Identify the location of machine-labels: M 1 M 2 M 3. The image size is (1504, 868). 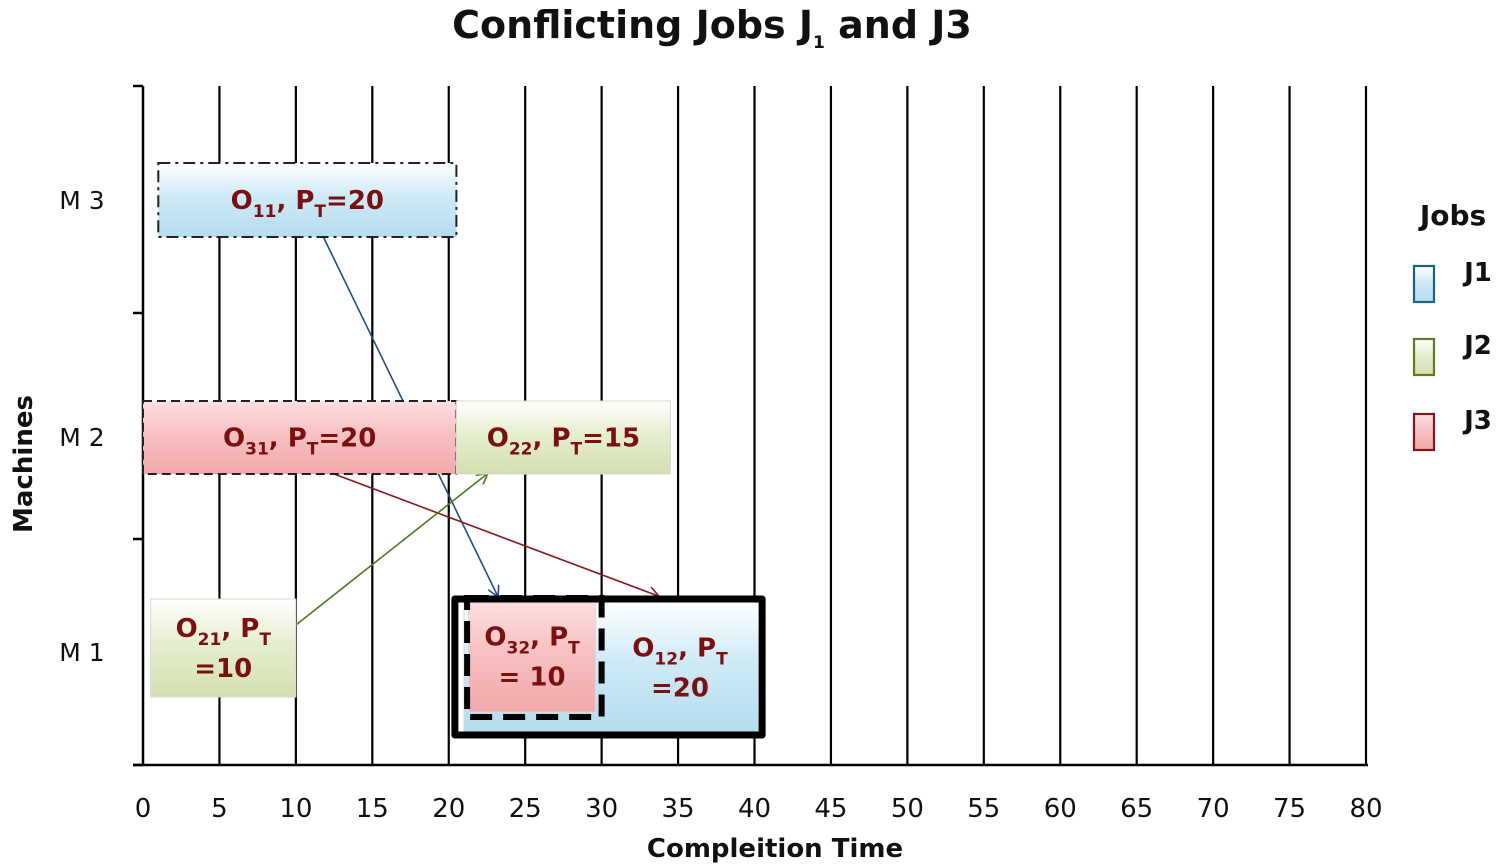
(81, 426).